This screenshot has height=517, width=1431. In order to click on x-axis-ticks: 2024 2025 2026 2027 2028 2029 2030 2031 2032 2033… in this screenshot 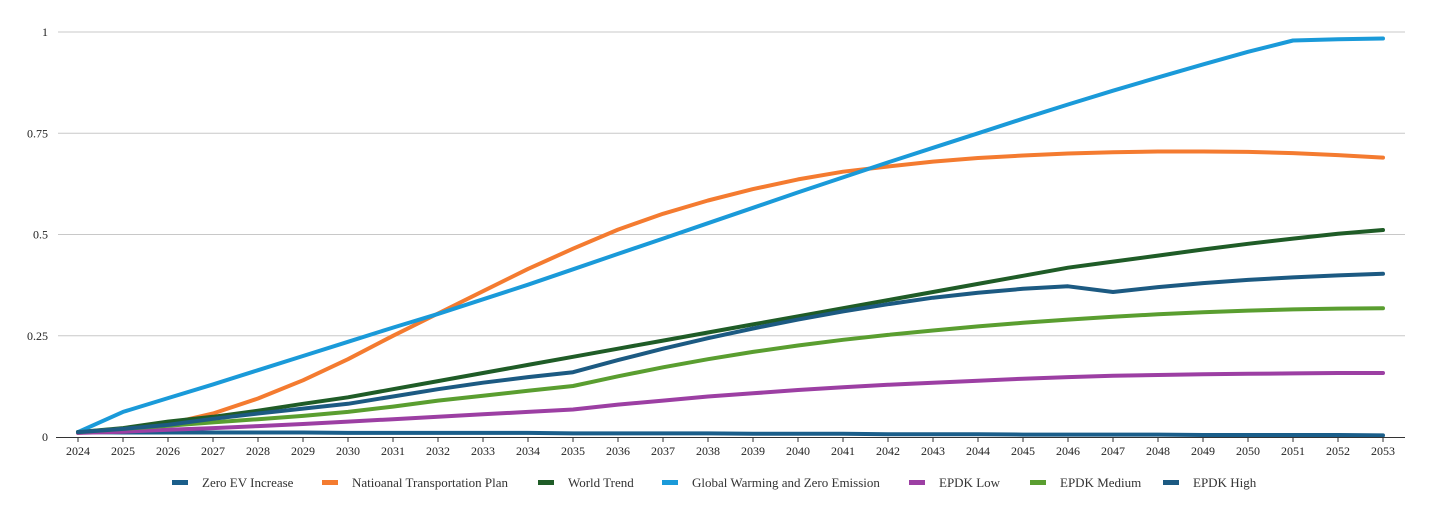, I will do `click(730, 447)`.